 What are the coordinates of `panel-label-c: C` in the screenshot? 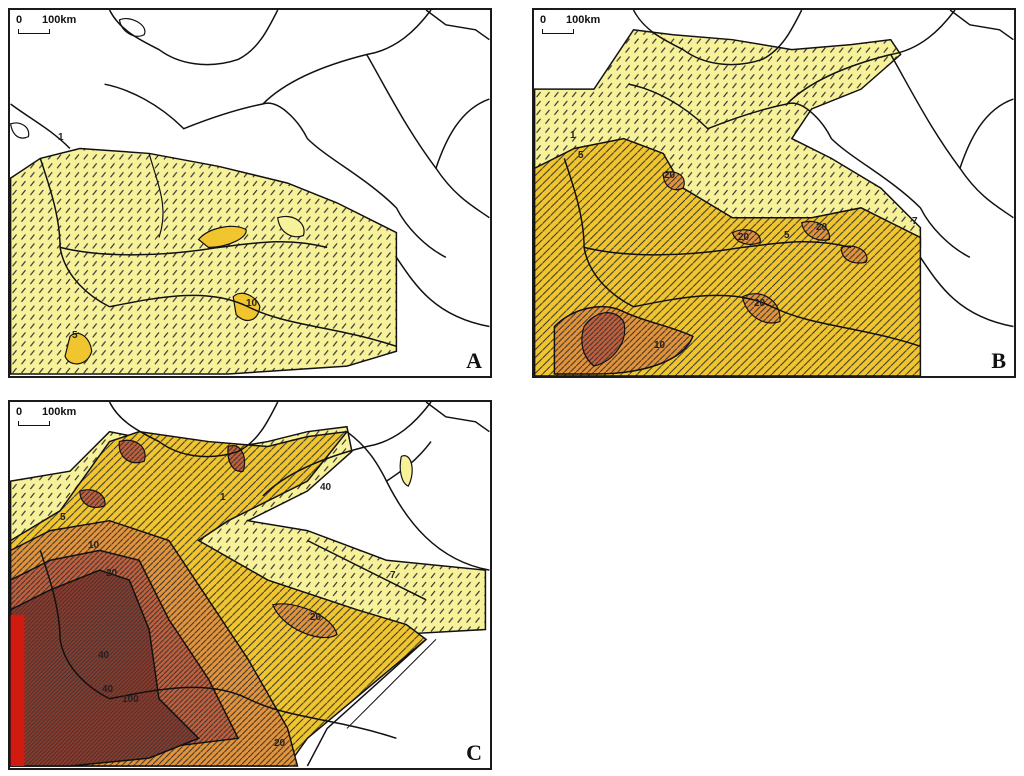 It's located at (474, 752).